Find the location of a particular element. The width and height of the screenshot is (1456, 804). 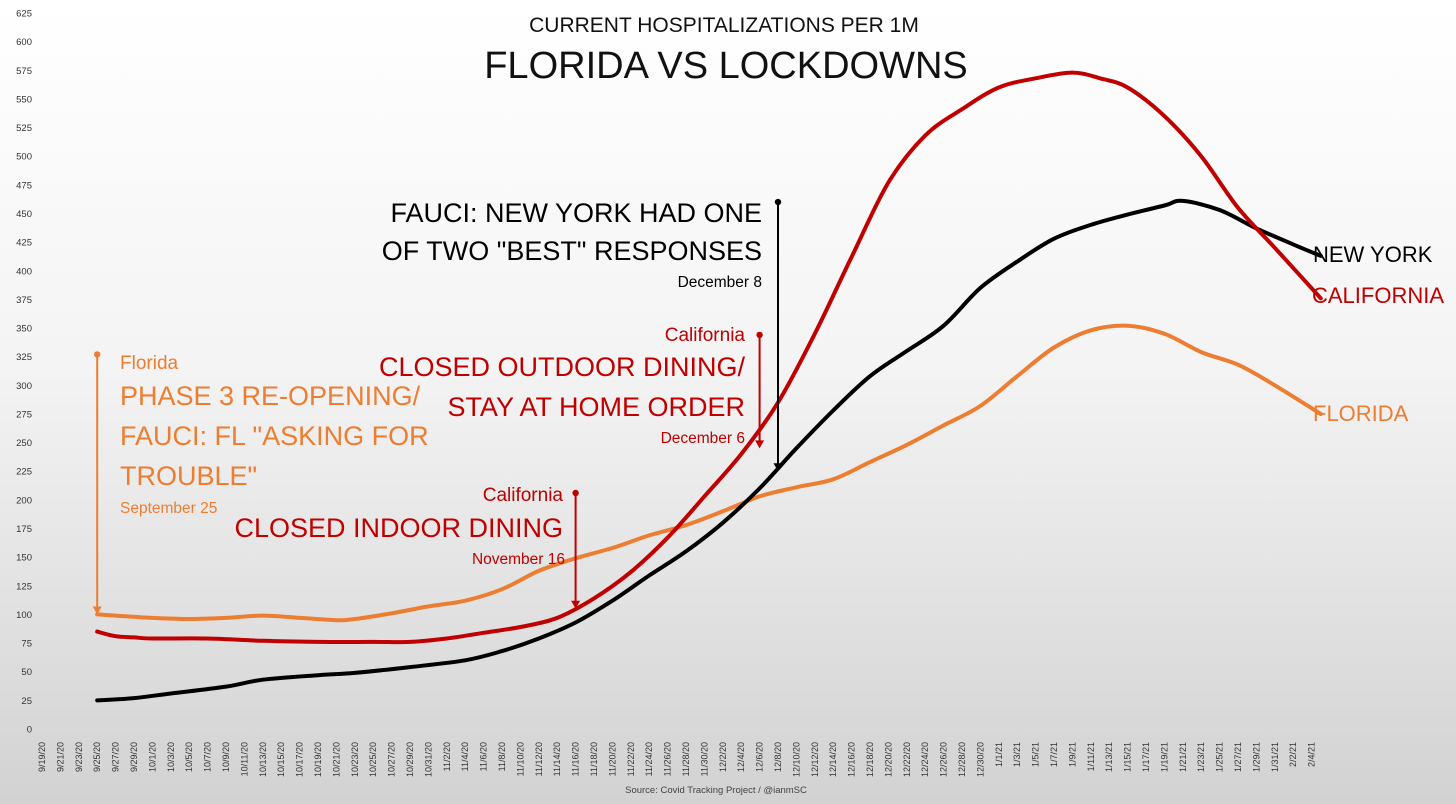

x-tick-label: 1/21/21 is located at coordinates (1183, 757).